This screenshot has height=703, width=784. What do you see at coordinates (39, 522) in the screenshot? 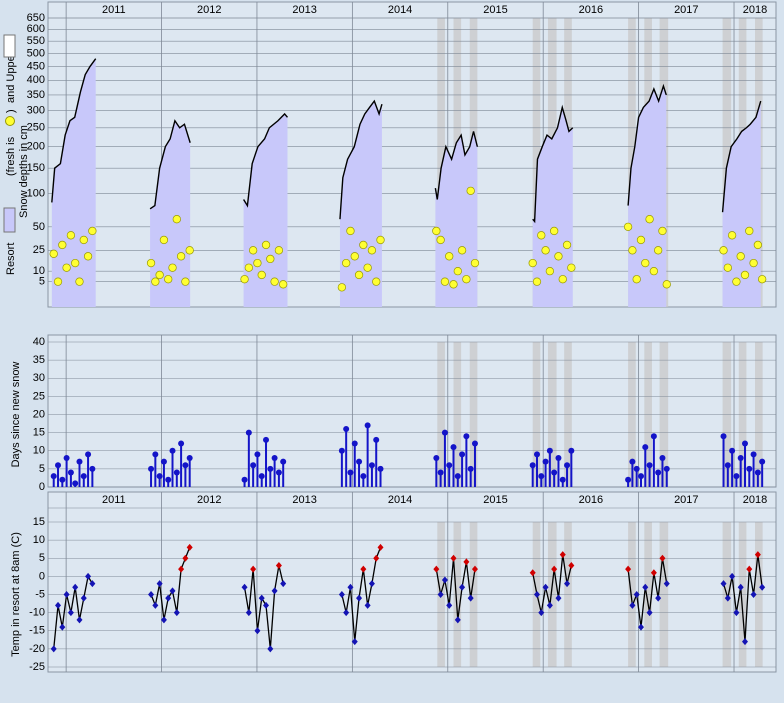
I see `y-tick-label: 15` at bounding box center [39, 522].